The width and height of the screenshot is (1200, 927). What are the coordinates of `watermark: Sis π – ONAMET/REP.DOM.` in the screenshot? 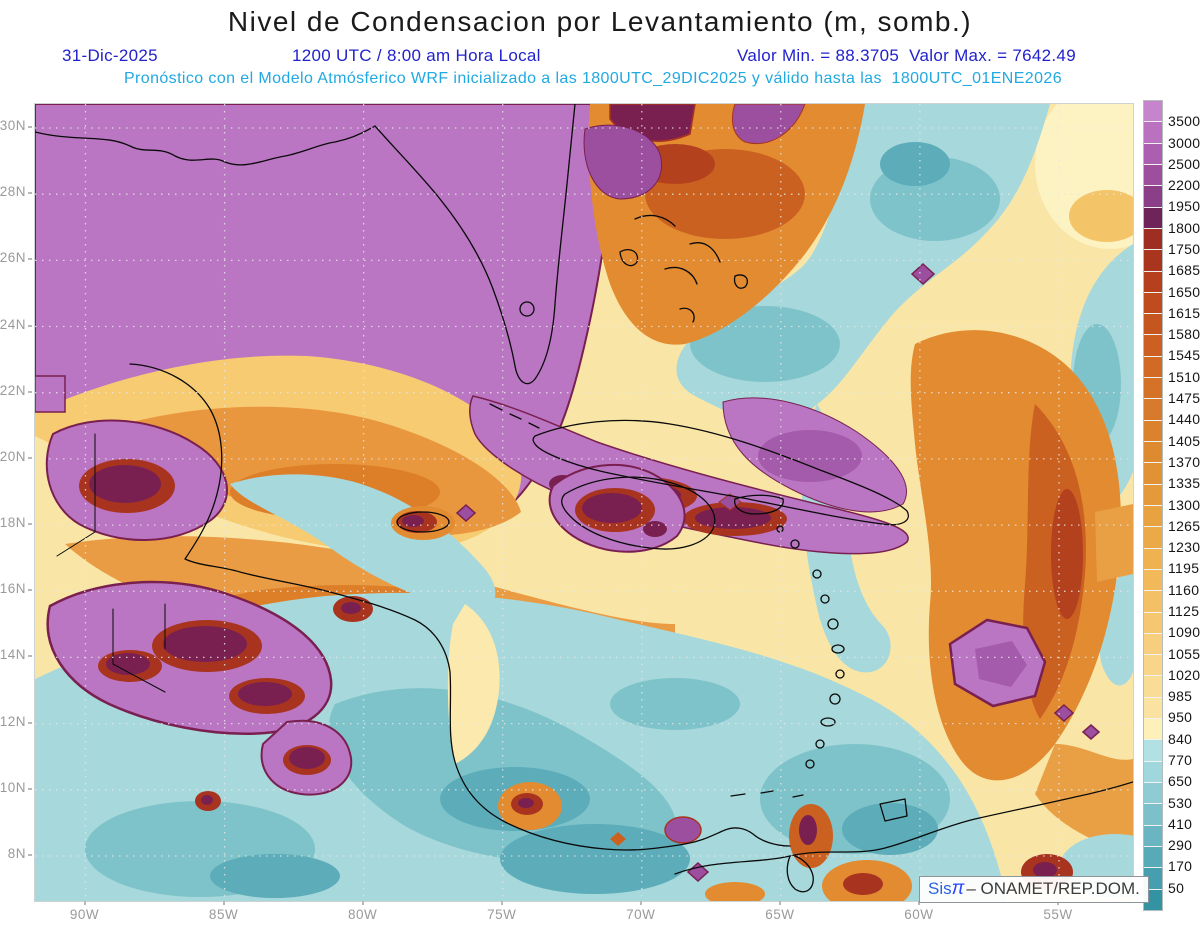 It's located at (1034, 889).